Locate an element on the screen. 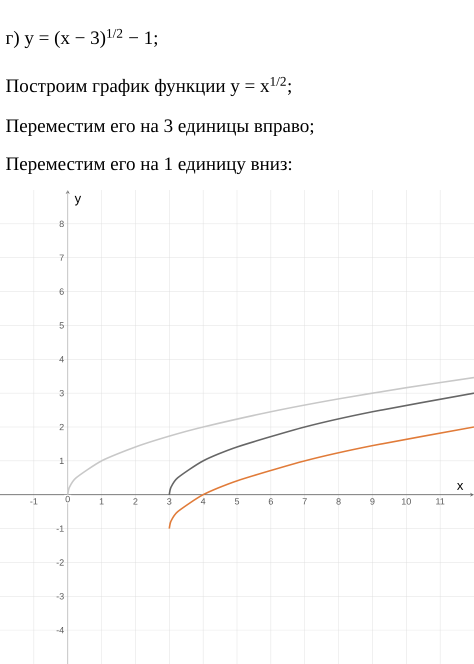 This screenshot has height=664, width=474. x-tick-label: 3 is located at coordinates (169, 501).